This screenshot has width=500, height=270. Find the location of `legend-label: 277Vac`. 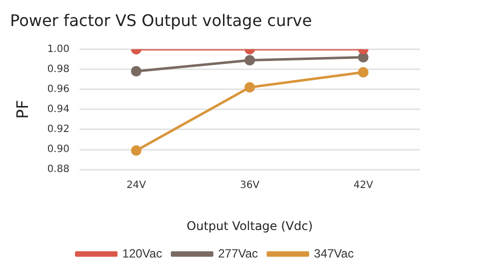

legend-label: 277Vac is located at coordinates (238, 253).